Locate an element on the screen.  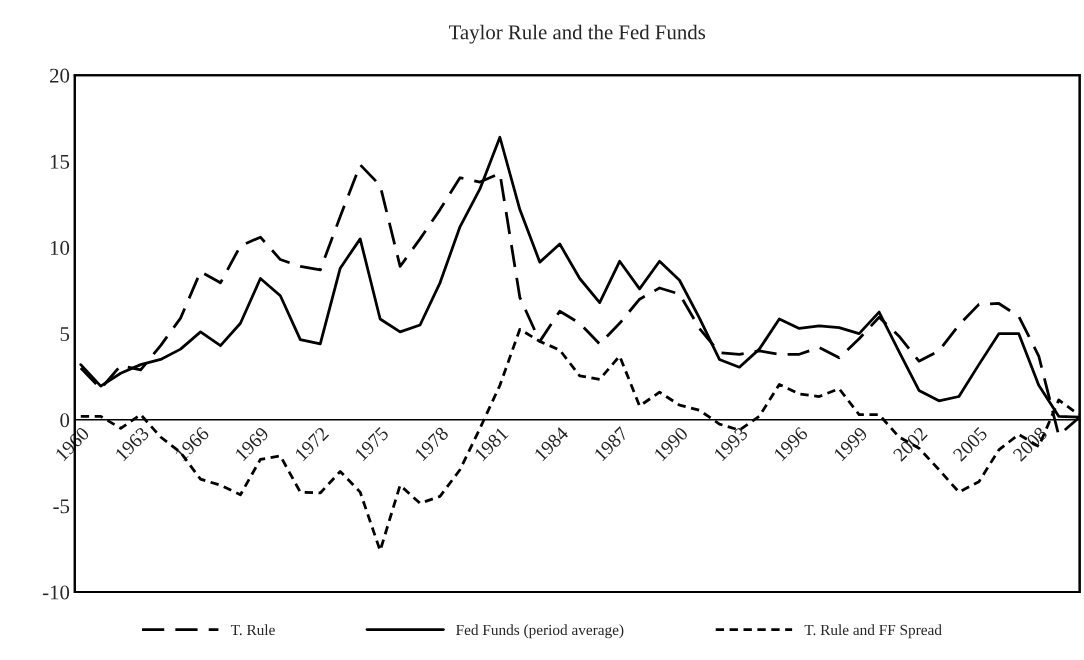
y-tick-label: -5 is located at coordinates (61, 506).